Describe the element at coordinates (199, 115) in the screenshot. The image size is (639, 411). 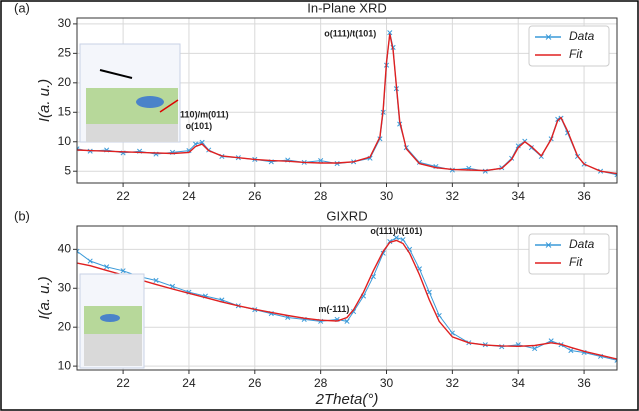
I see `annotation: m(110)/m(011)` at that location.